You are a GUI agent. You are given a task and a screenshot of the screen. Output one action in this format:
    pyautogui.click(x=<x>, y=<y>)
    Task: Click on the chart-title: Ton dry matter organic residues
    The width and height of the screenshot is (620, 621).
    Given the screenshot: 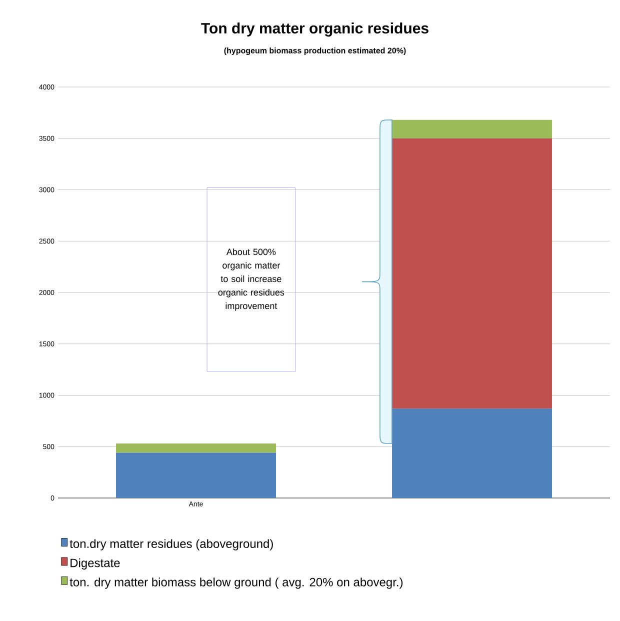 What is the action you would take?
    pyautogui.click(x=314, y=29)
    